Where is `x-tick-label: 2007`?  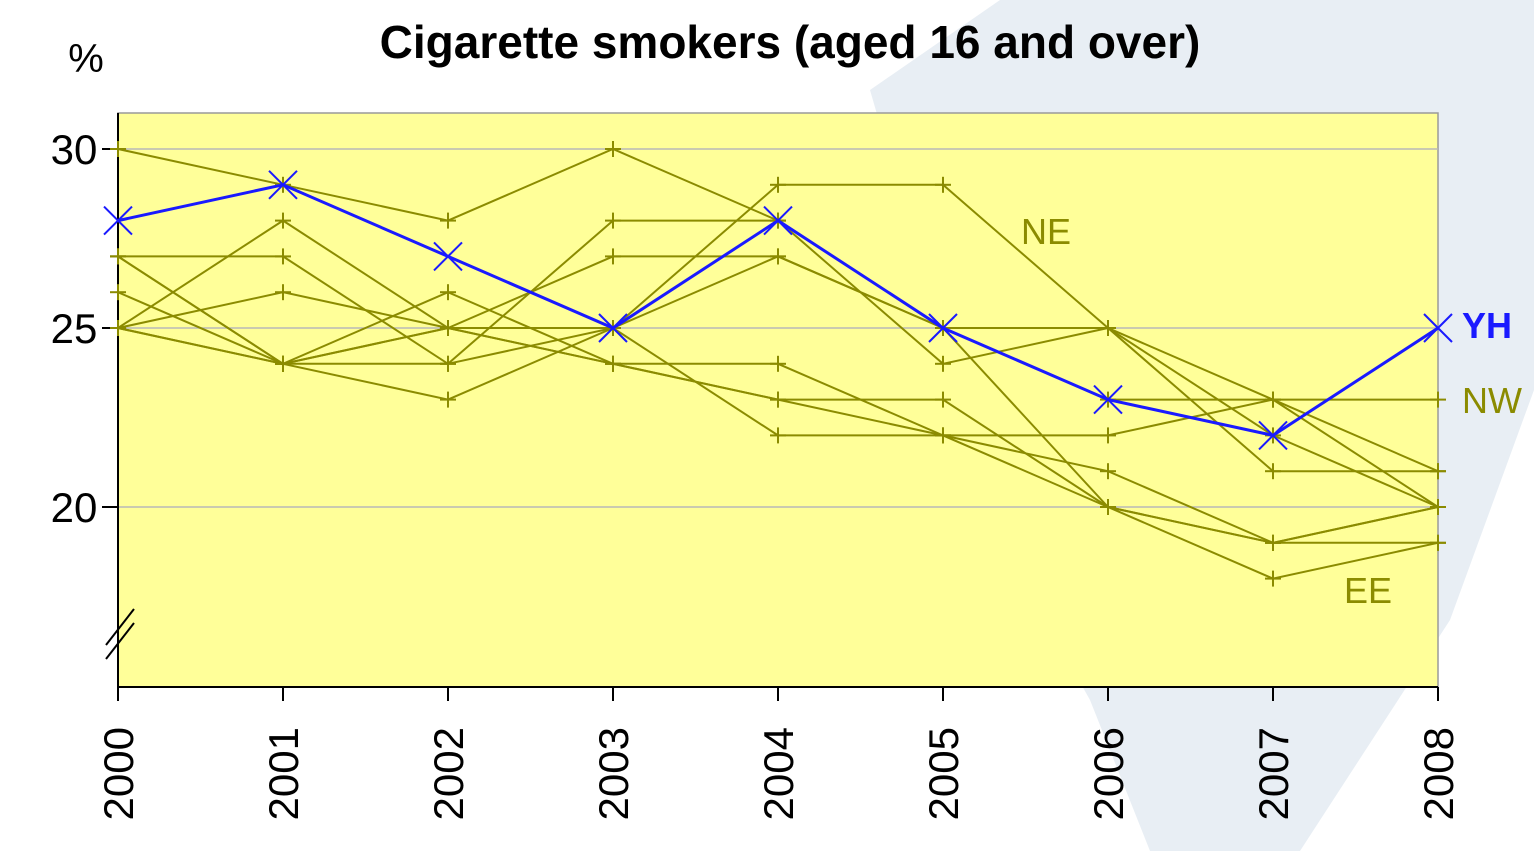
x-tick-label: 2007 is located at coordinates (1273, 773).